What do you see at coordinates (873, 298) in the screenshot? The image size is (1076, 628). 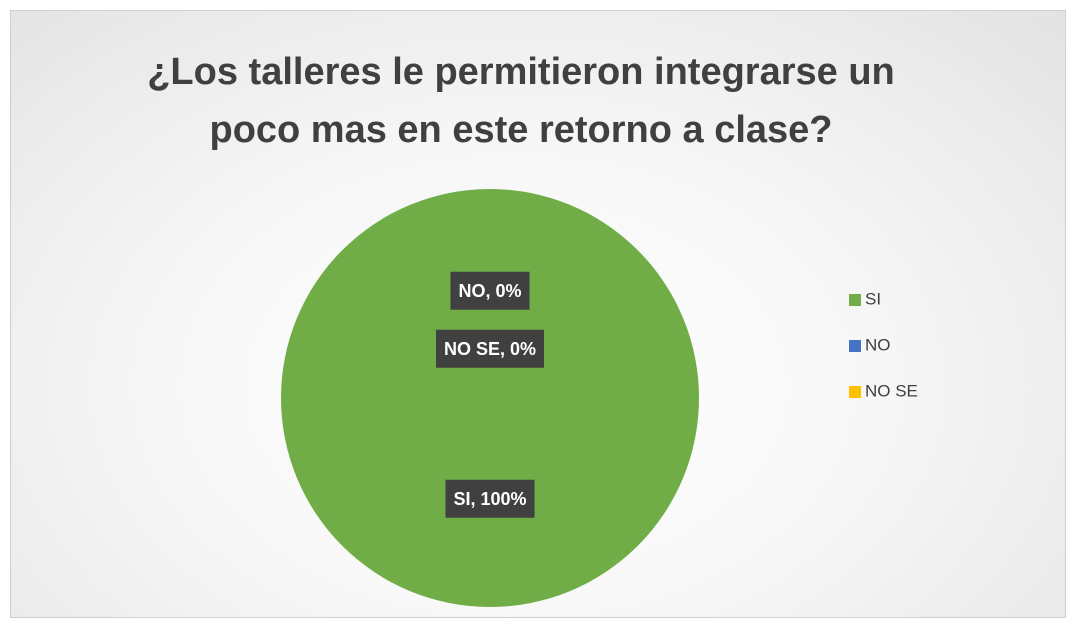 I see `legend-label: SI` at bounding box center [873, 298].